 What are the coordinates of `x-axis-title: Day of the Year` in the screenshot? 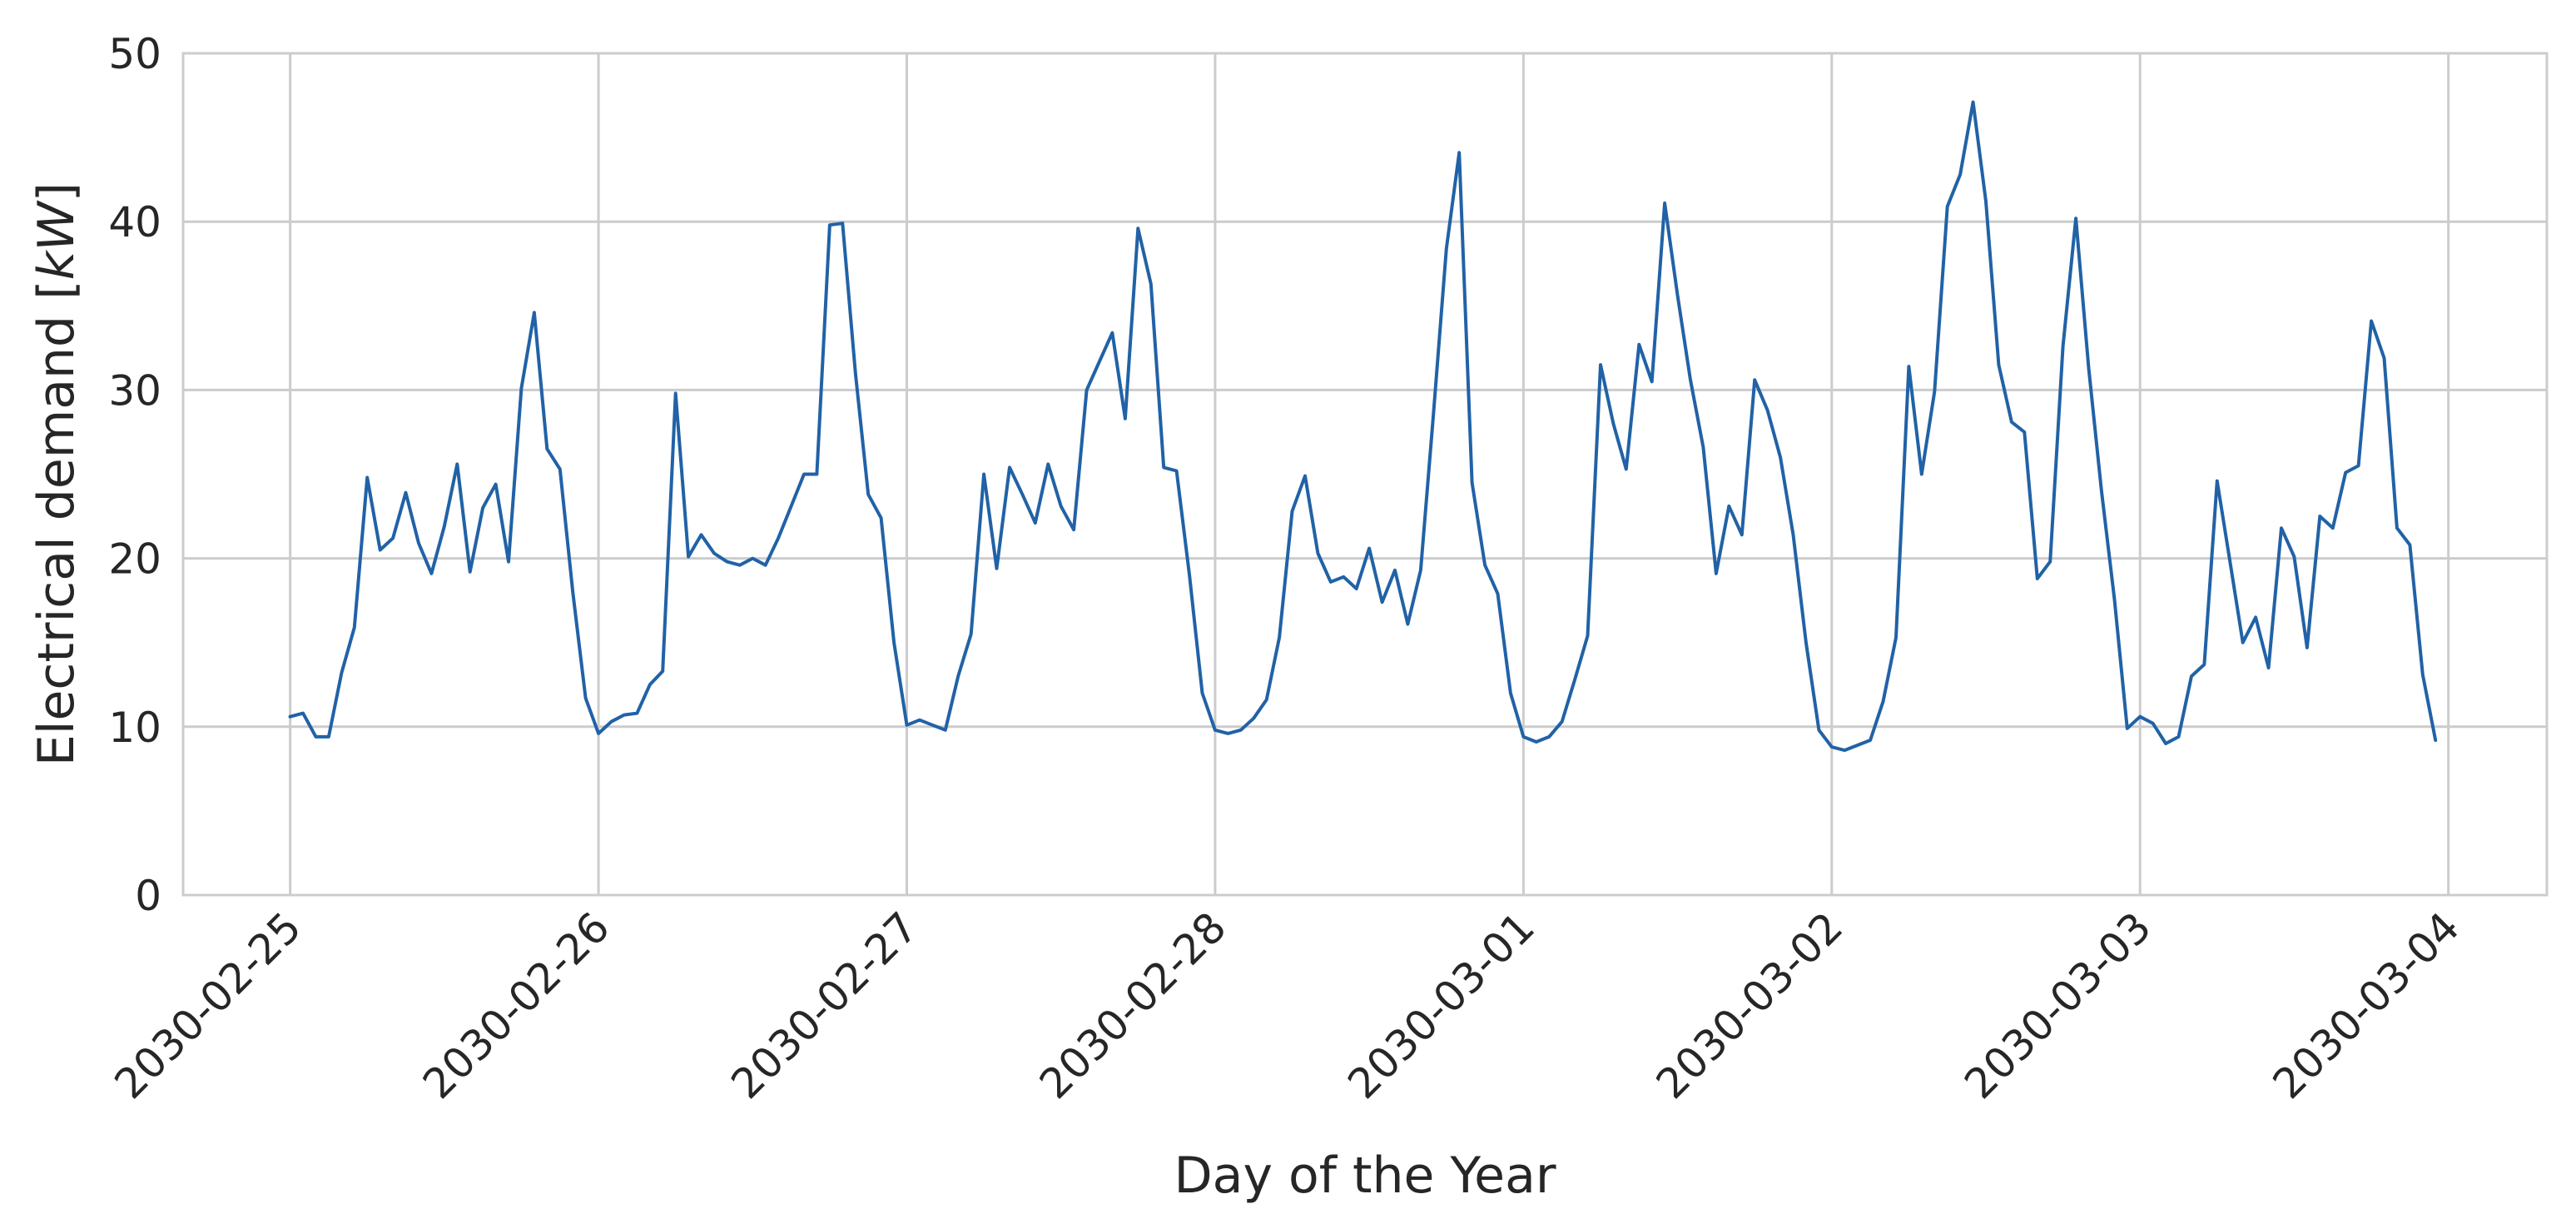 It's located at (1365, 1176).